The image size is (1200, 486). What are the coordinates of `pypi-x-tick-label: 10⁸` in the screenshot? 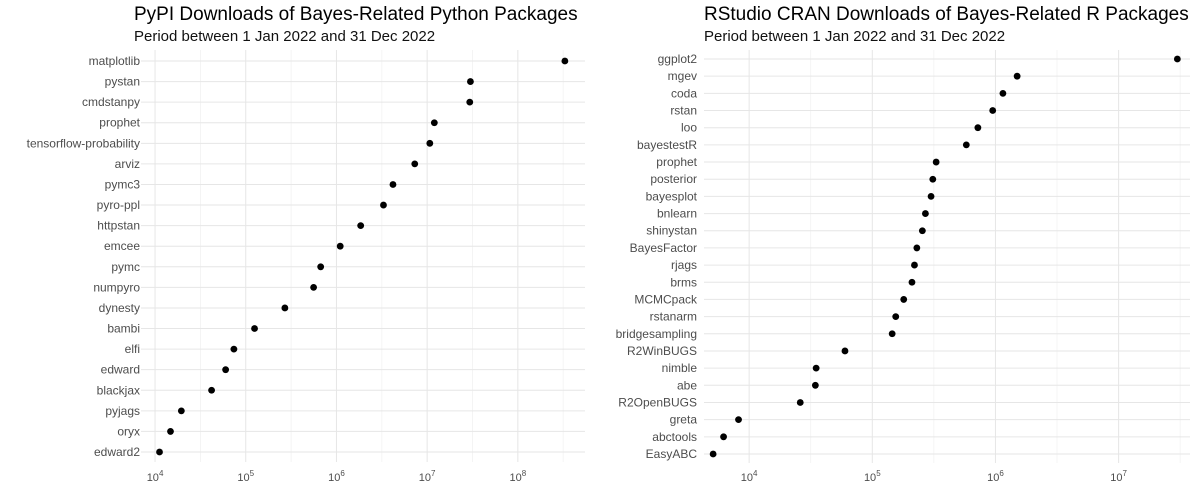 It's located at (517, 476).